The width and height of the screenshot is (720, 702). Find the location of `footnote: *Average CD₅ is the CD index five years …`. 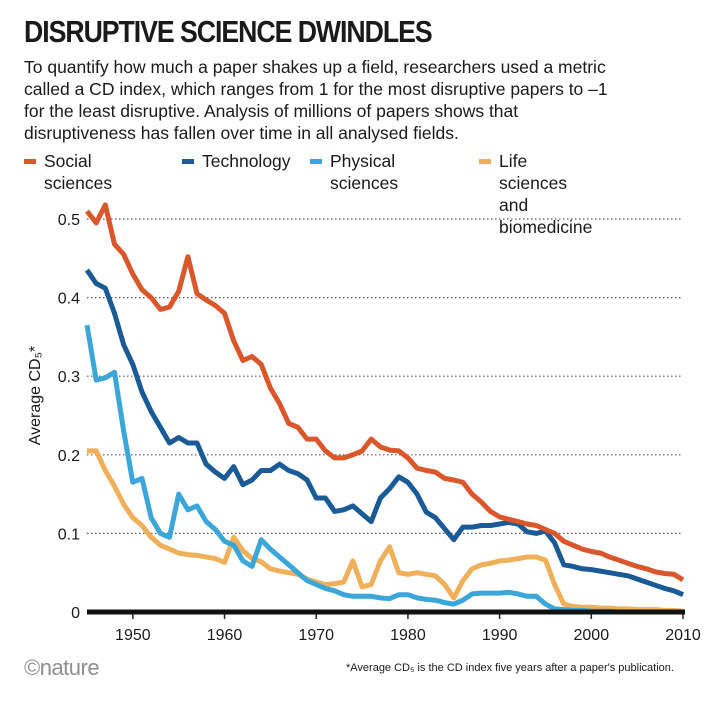

footnote: *Average CD₅ is the CD index five years … is located at coordinates (510, 668).